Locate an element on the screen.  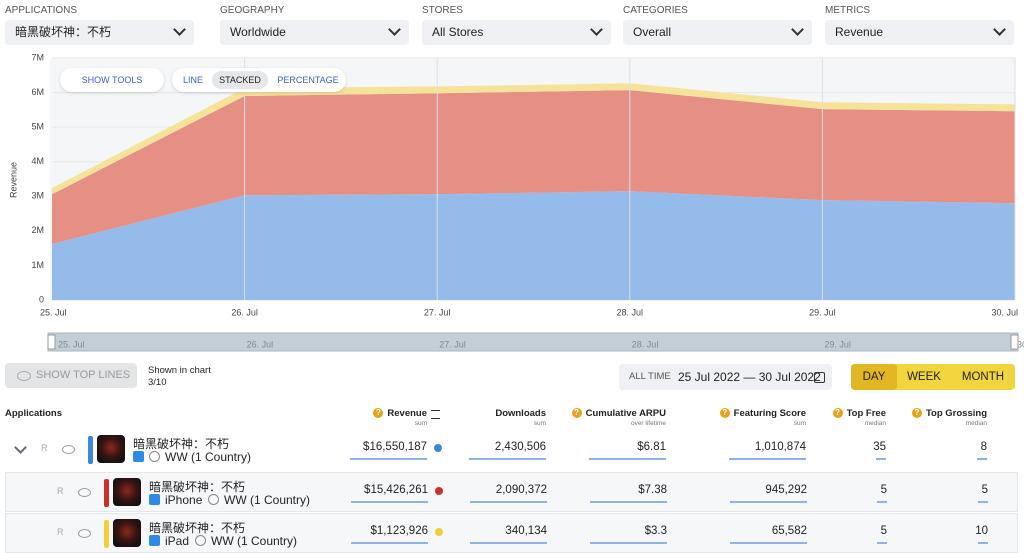
cell-value: 945,292 is located at coordinates (786, 490).